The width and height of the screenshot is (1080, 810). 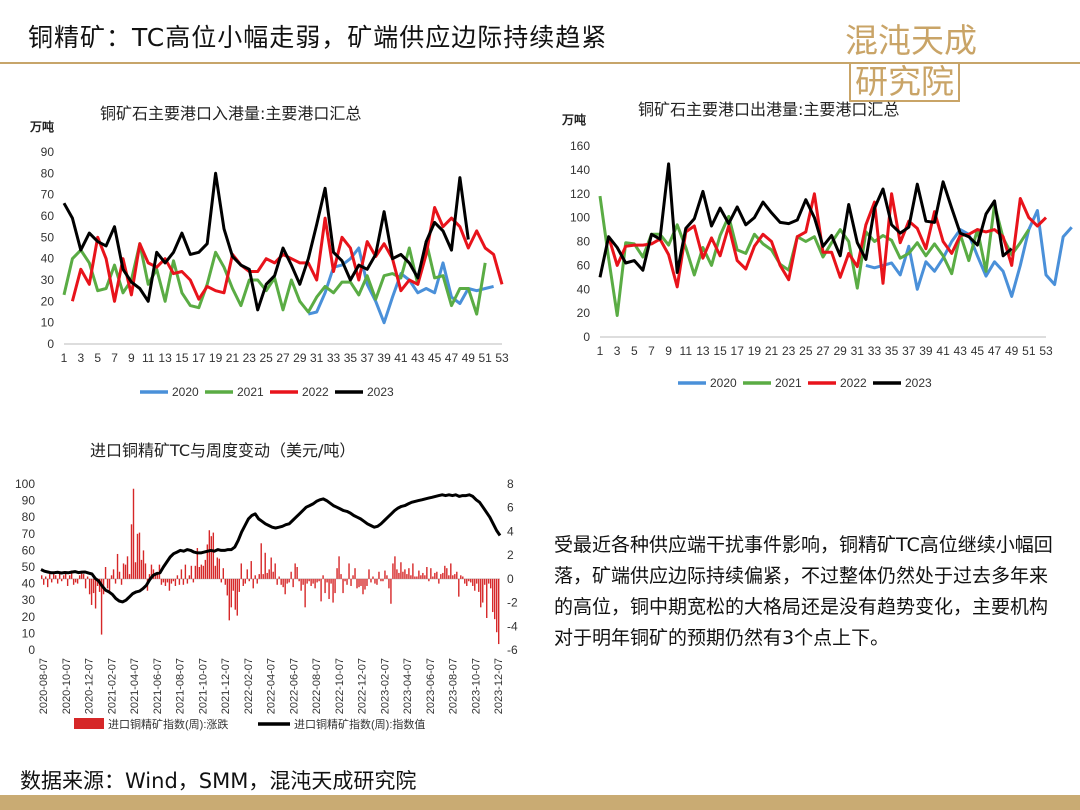 I want to click on chart3-ytick-left: 60, so click(x=29, y=550).